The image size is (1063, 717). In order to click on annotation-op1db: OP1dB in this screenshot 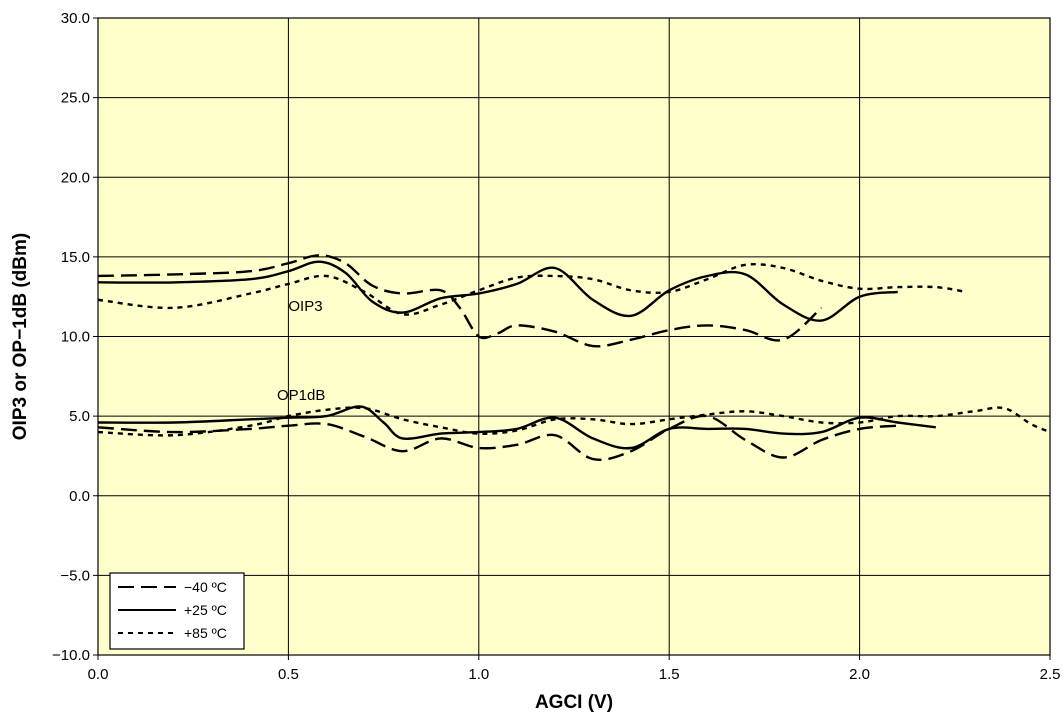, I will do `click(301, 395)`.